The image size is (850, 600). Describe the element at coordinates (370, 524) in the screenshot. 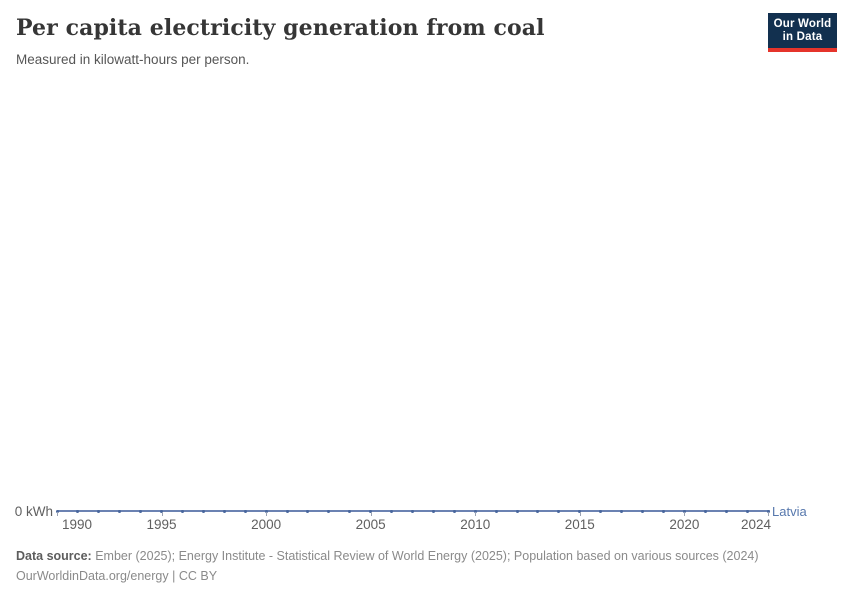

I see `x-axis-label-2005: 2005` at that location.